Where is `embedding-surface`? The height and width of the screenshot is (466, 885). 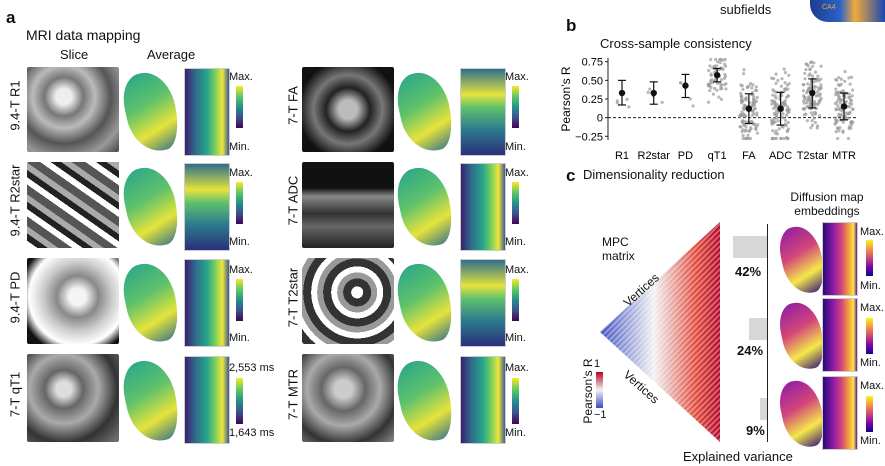
embedding-surface is located at coordinates (802, 336).